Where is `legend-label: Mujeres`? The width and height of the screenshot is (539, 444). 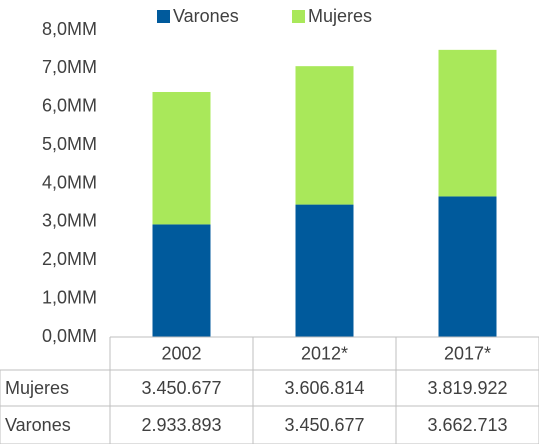 legend-label: Mujeres is located at coordinates (340, 16).